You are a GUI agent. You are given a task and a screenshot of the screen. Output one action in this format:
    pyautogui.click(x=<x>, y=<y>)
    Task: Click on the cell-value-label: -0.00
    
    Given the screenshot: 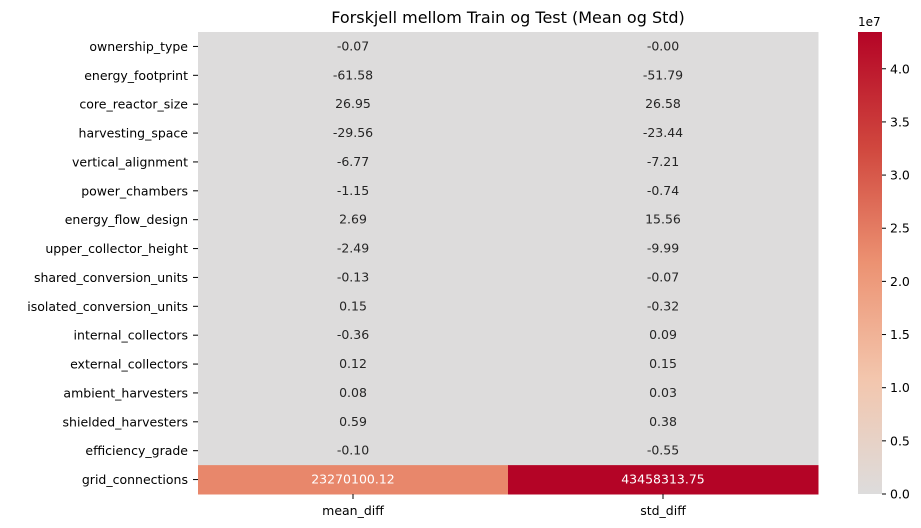 What is the action you would take?
    pyautogui.click(x=663, y=45)
    